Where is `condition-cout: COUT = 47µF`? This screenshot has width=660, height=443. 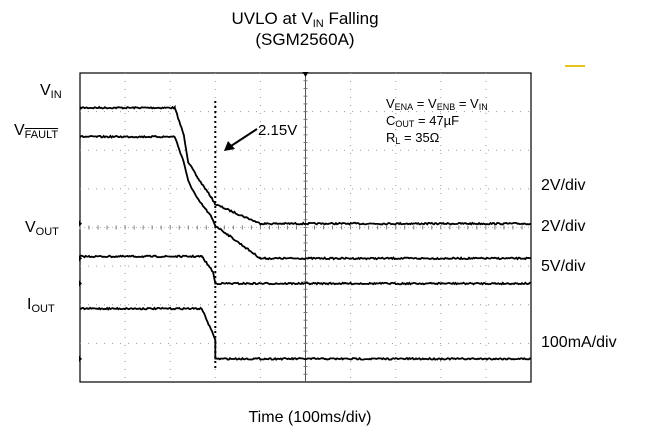
condition-cout: COUT = 47µF is located at coordinates (423, 121).